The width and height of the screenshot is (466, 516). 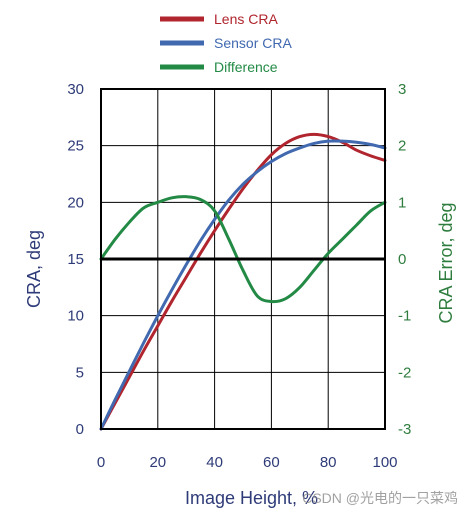 I want to click on y-left-tick-label: 0, so click(x=80, y=429).